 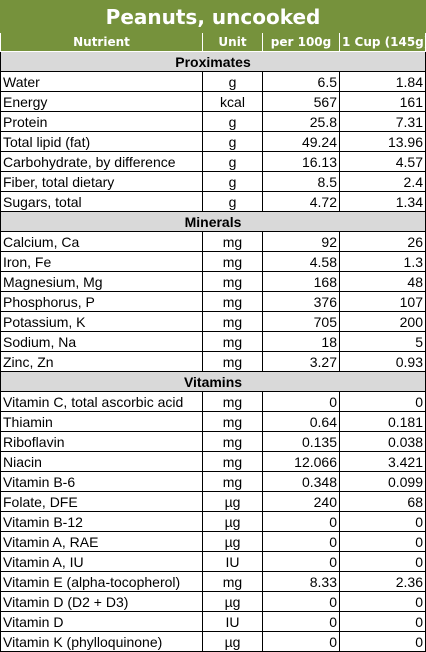 I want to click on nutrient-name-cell: Vitamin B-12, so click(x=101, y=521).